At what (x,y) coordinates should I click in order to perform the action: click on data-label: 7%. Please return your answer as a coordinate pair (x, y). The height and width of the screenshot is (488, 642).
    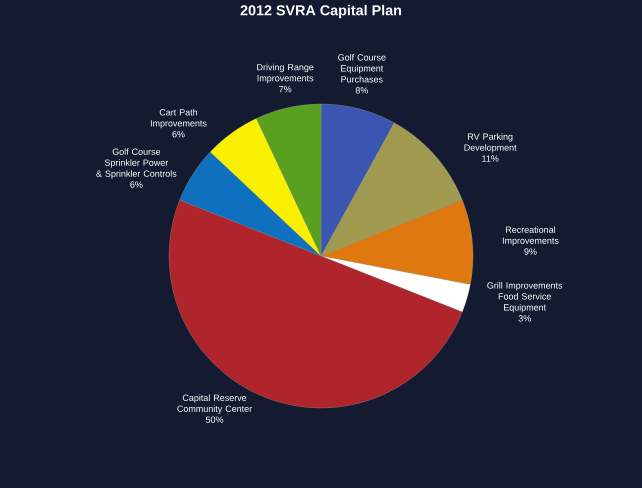
    Looking at the image, I should click on (285, 89).